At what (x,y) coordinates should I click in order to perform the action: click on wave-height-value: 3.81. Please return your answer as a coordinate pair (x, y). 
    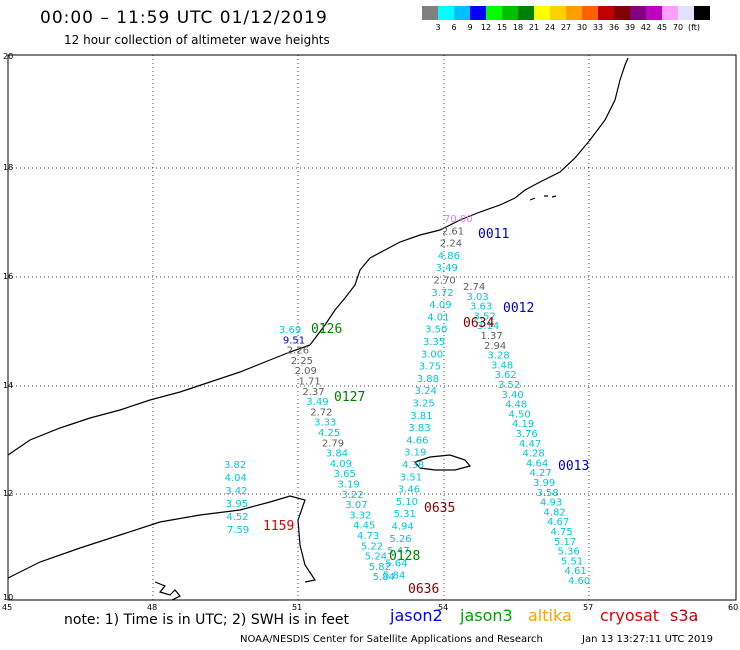
    Looking at the image, I should click on (421, 416).